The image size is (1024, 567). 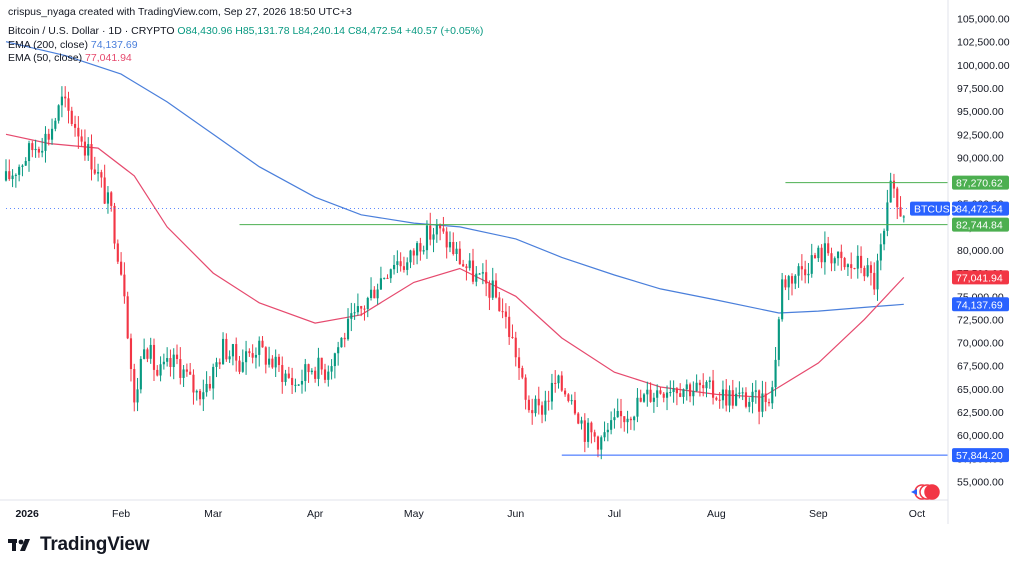 I want to click on support-tag, so click(x=980, y=455).